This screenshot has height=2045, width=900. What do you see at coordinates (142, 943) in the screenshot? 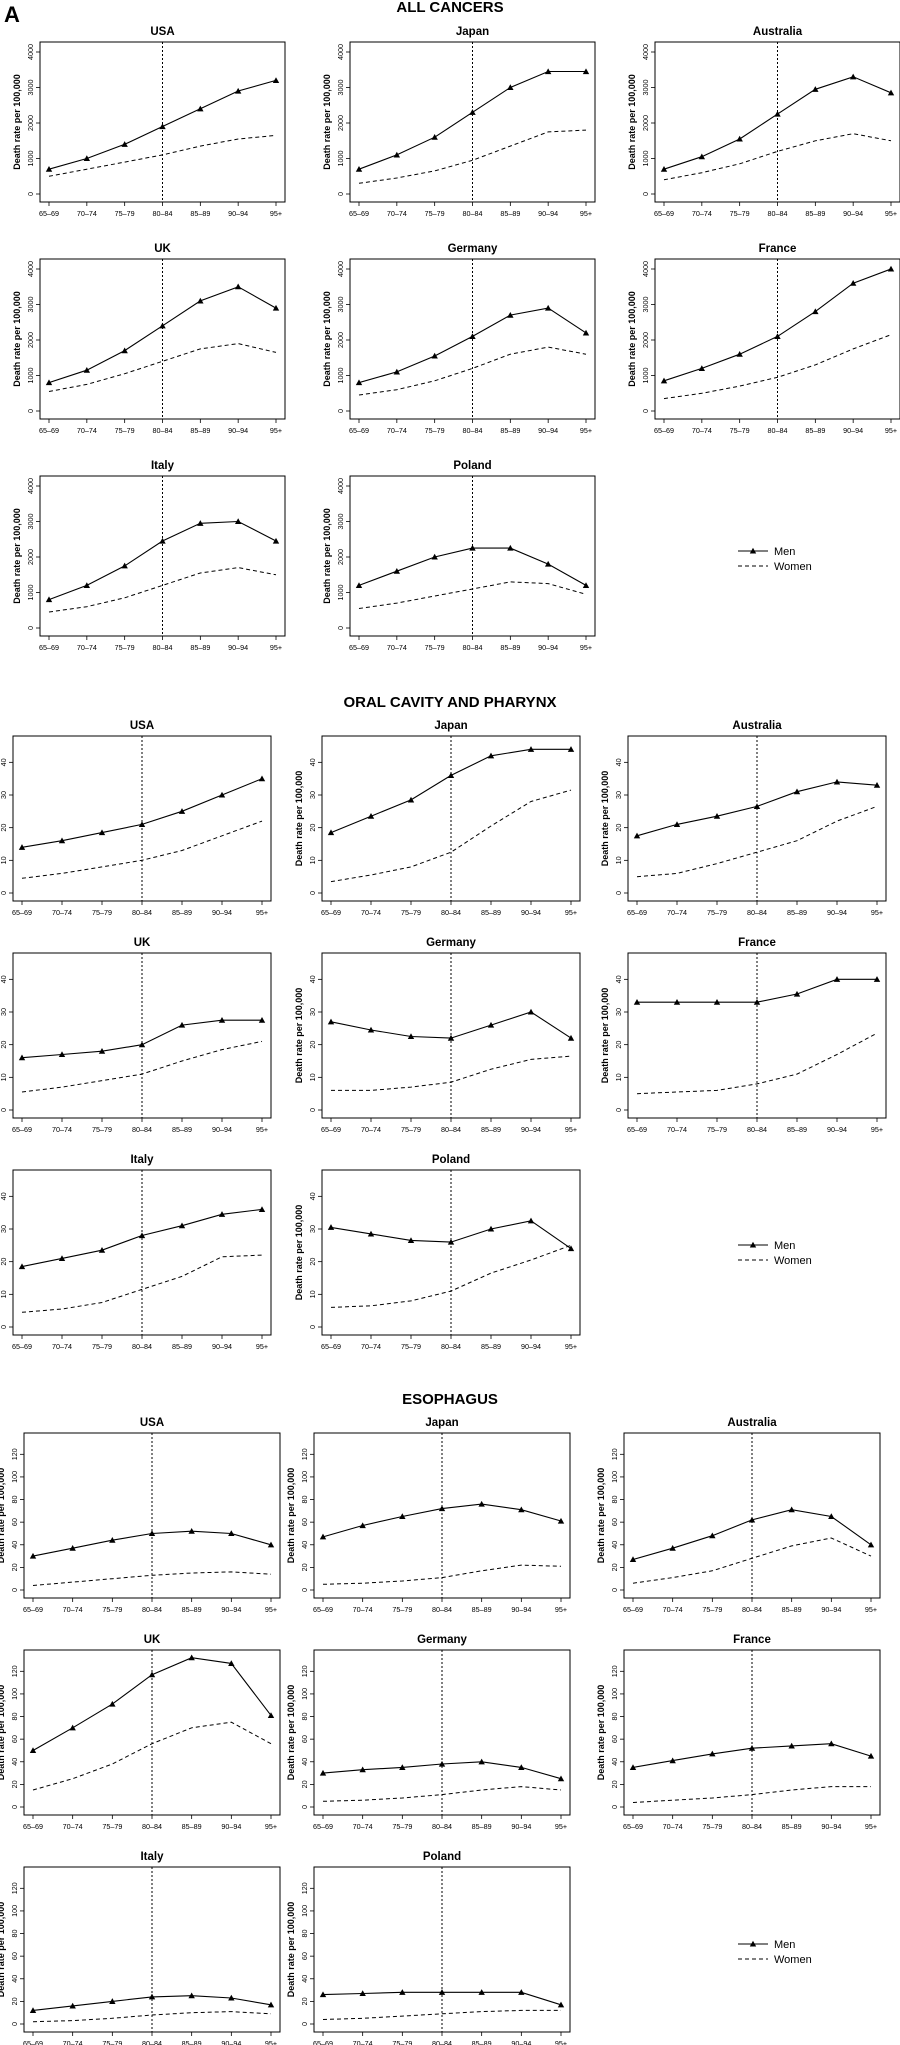
I see `panel-title: UK` at bounding box center [142, 943].